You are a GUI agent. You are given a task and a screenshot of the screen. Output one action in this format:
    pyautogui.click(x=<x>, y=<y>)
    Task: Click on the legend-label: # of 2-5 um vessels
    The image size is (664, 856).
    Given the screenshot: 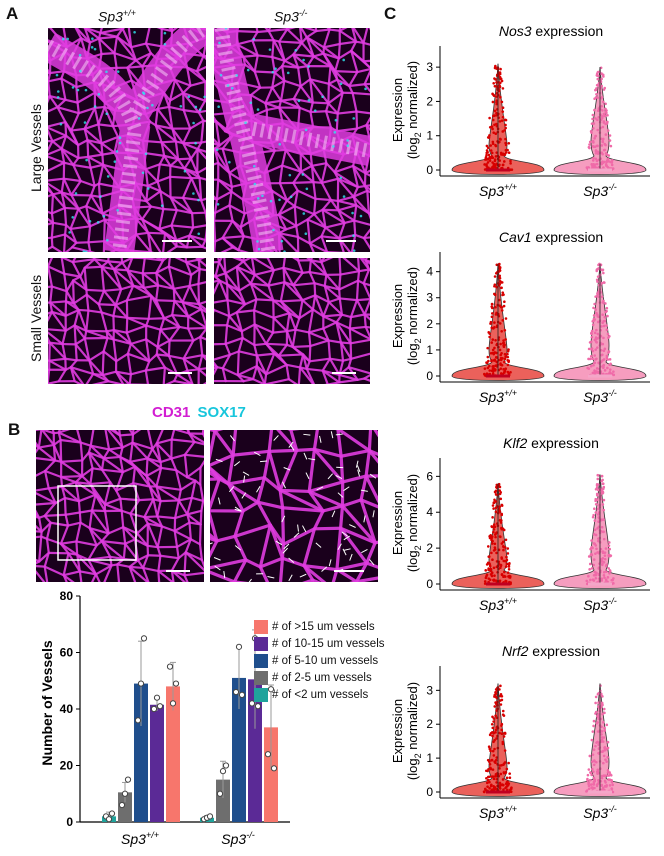 What is the action you would take?
    pyautogui.click(x=322, y=678)
    